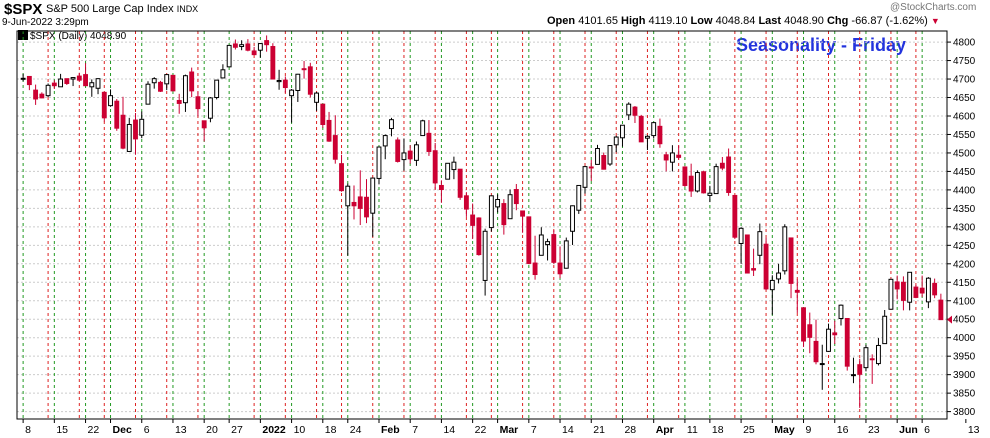 The height and width of the screenshot is (438, 990). What do you see at coordinates (633, 21) in the screenshot?
I see `high-label: High` at bounding box center [633, 21].